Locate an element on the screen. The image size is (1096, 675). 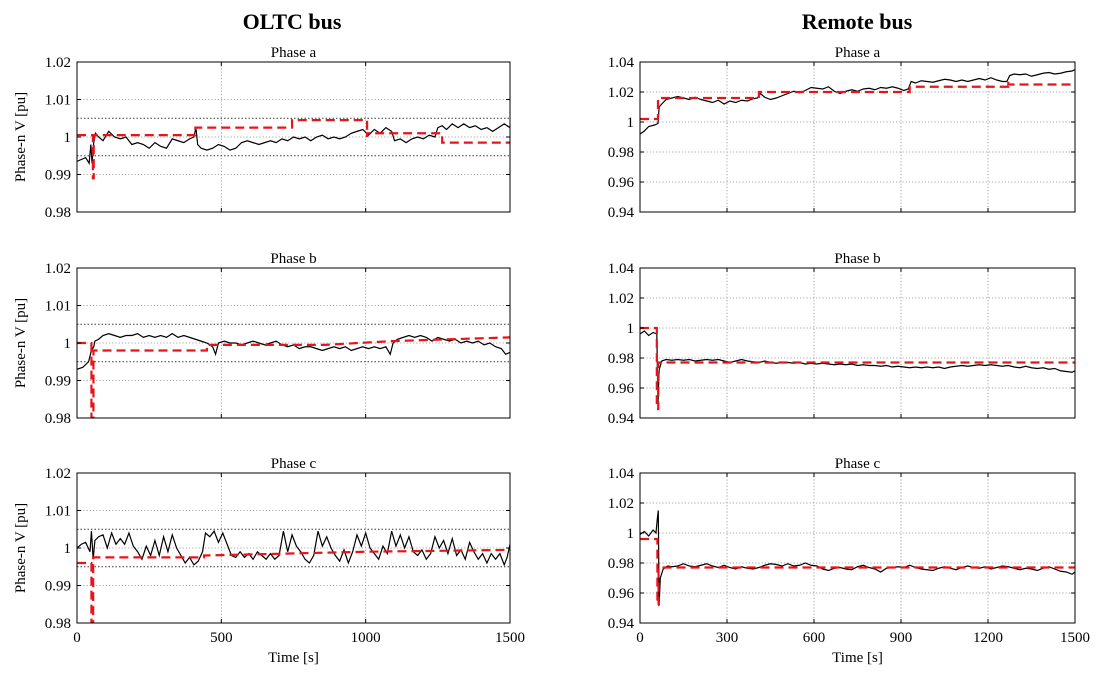
chart-0-ytick-label-2: 1 is located at coordinates (68, 138).